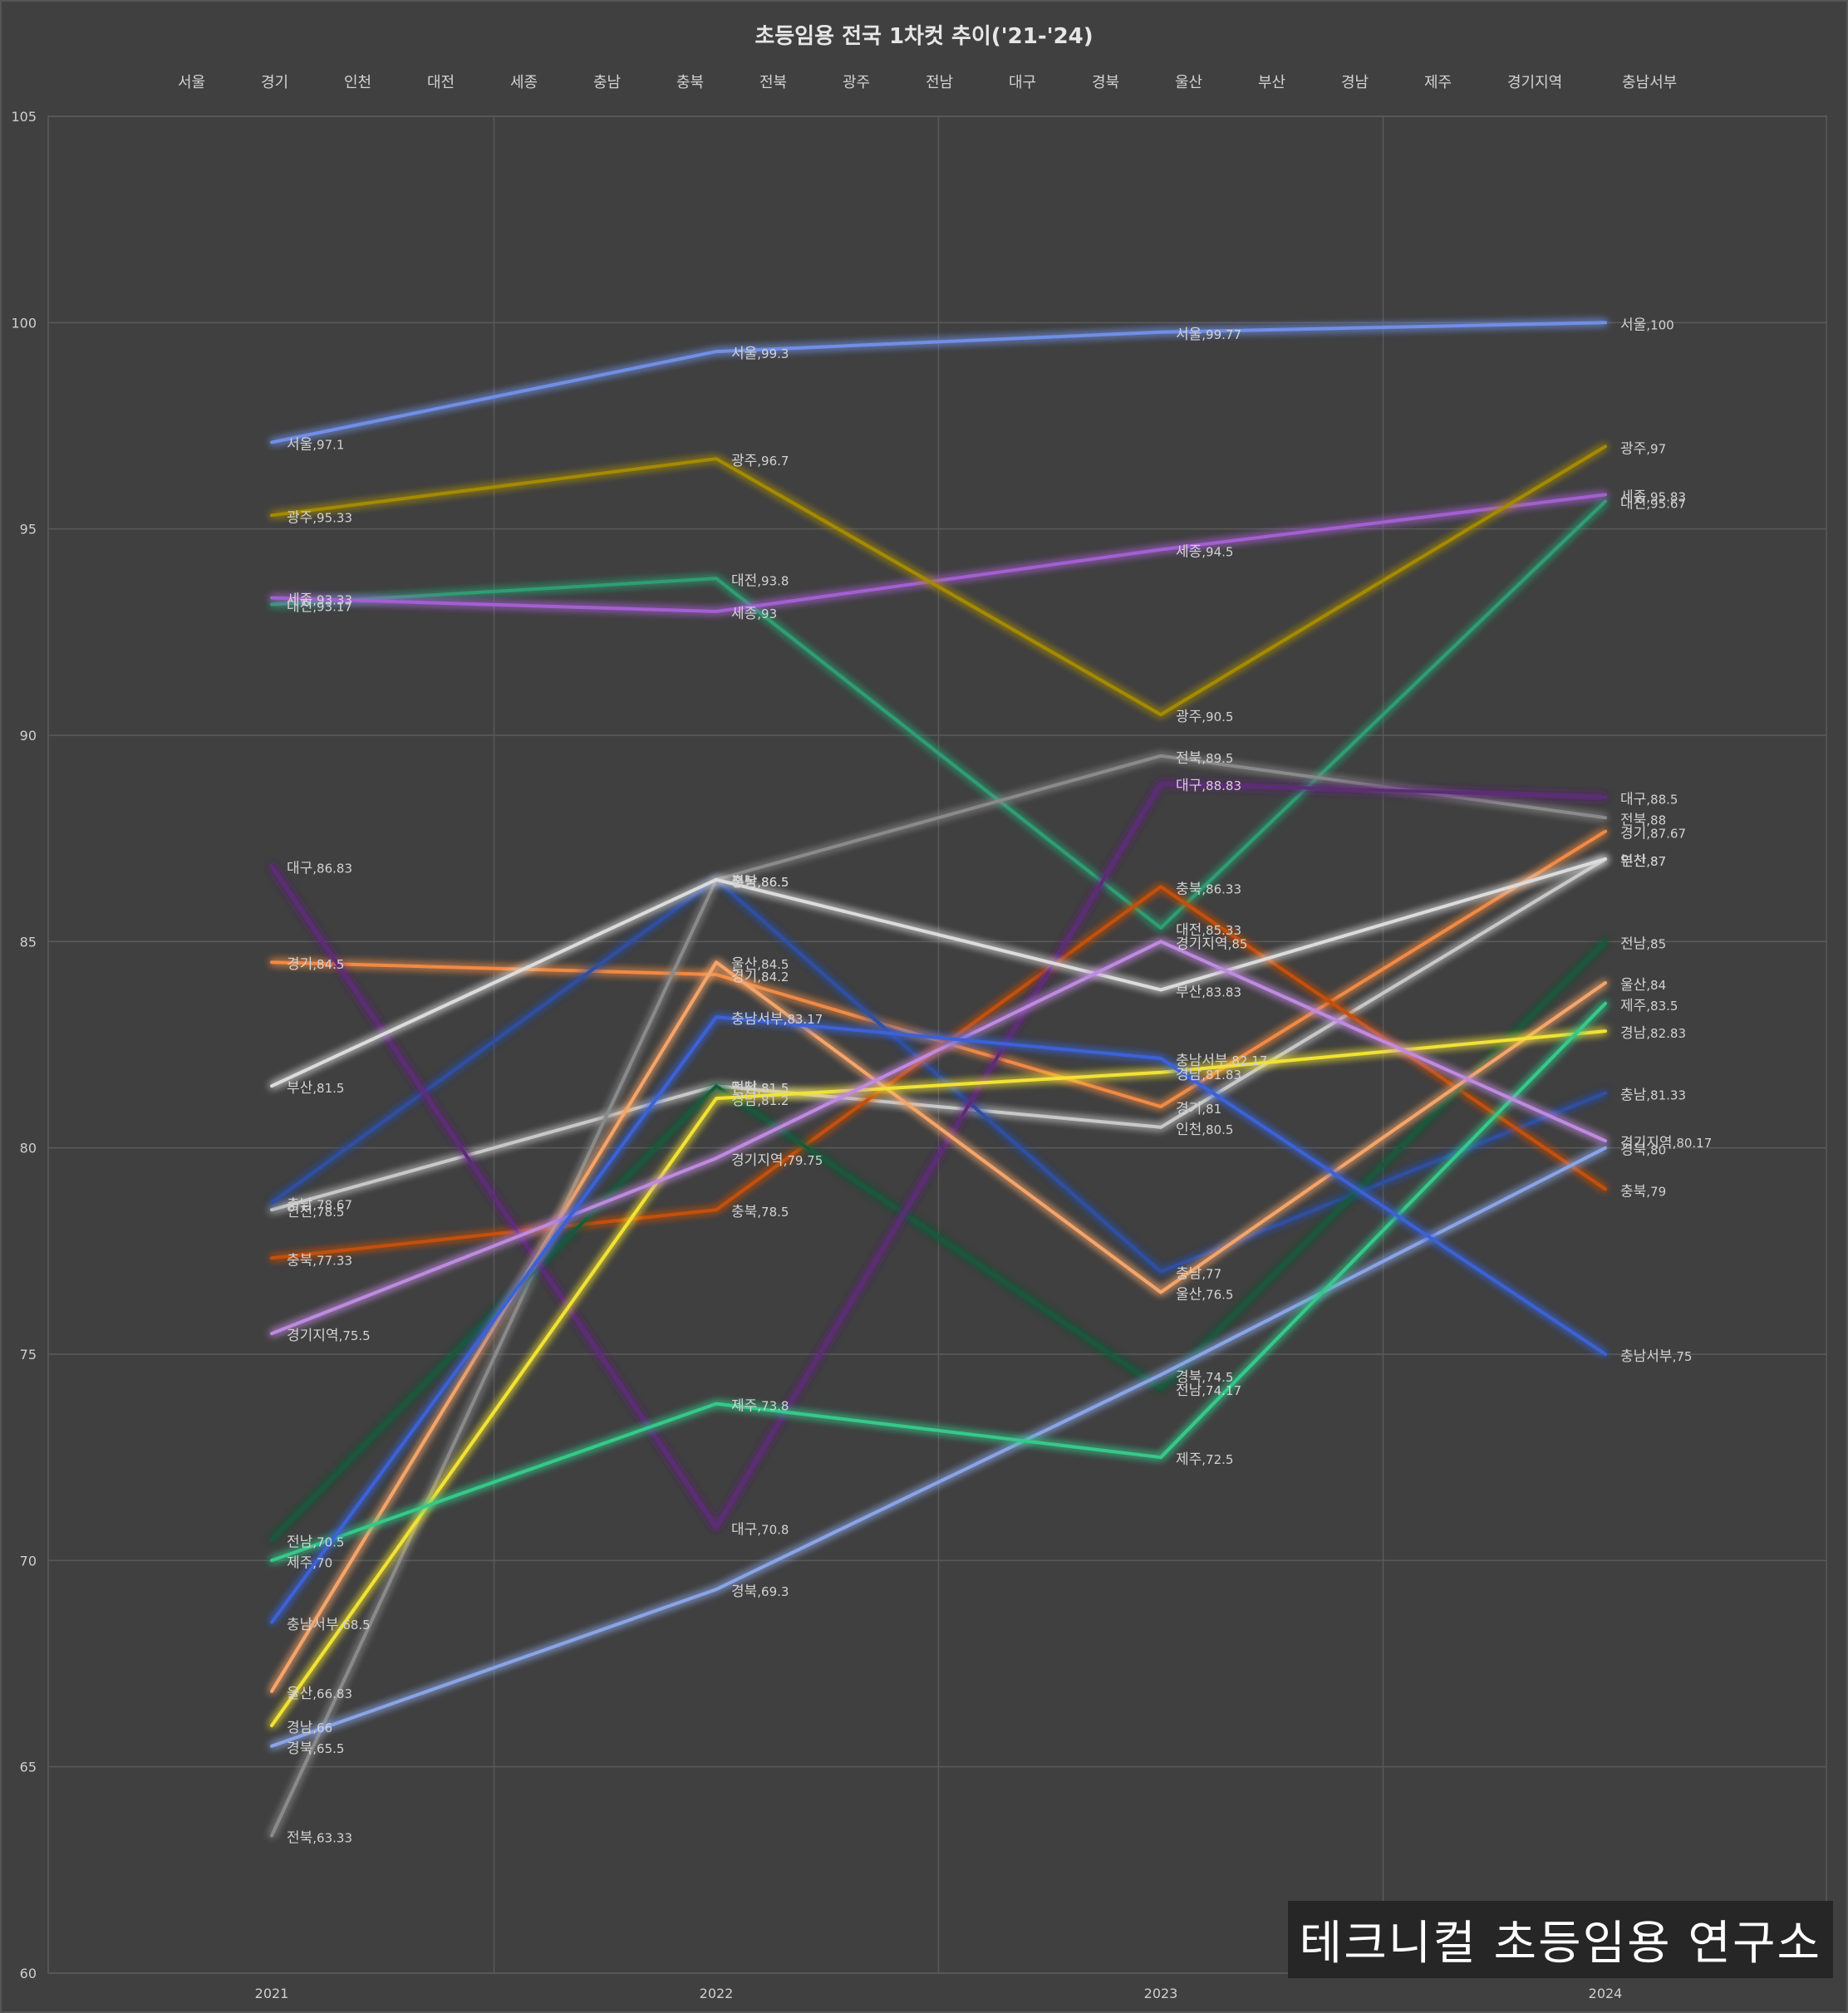 This screenshot has height=2013, width=1848. I want to click on y-tick-label: 95, so click(29, 530).